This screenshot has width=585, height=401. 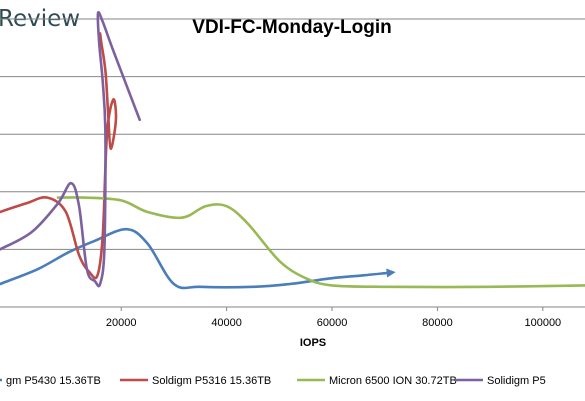 I want to click on series-end-arrow, so click(x=391, y=273).